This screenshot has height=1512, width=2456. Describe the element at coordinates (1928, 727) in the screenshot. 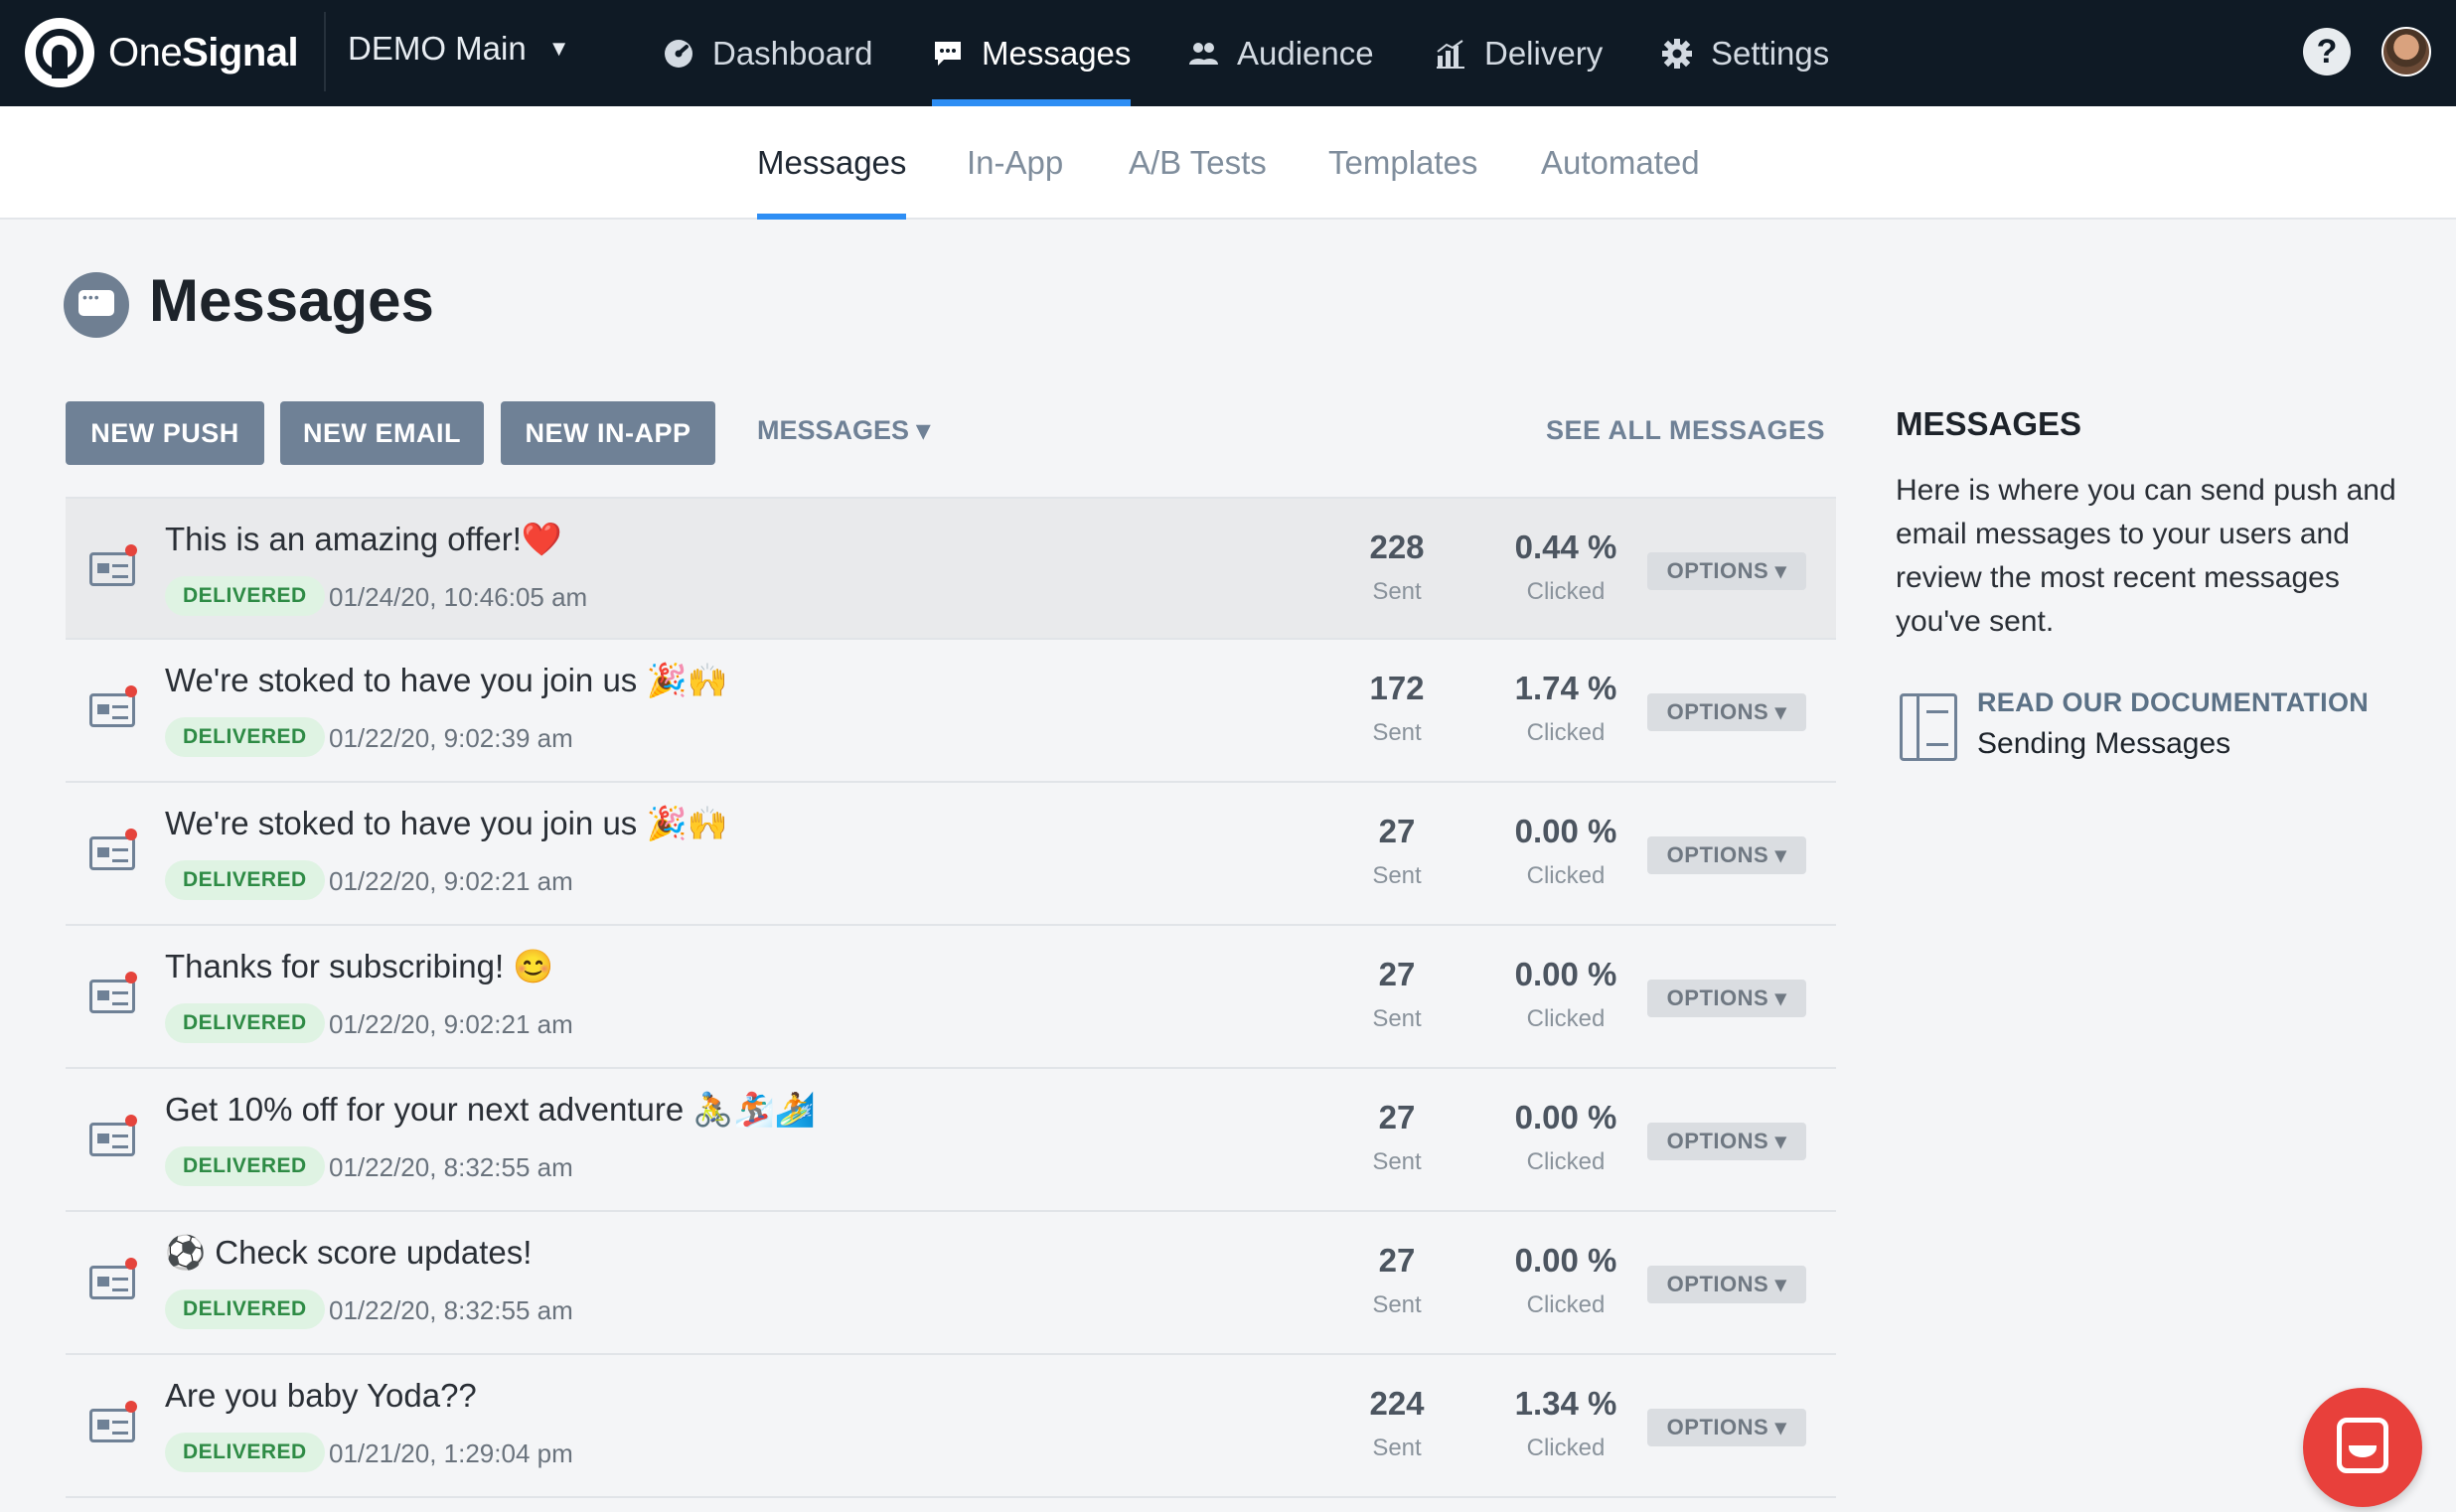

I see `book-icon` at that location.